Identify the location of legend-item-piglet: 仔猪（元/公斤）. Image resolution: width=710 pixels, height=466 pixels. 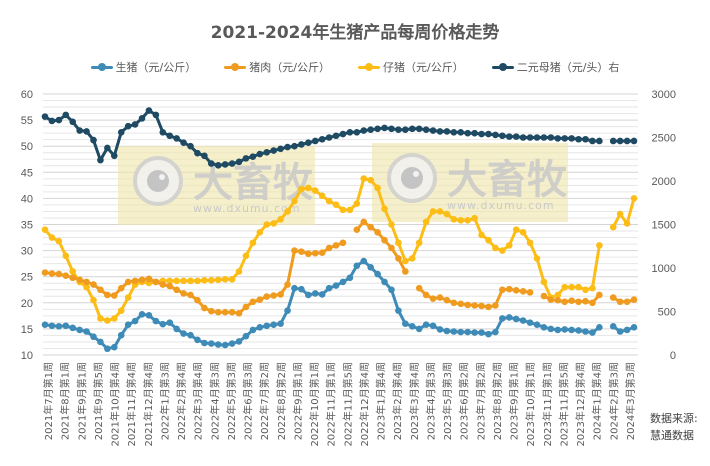
(411, 67).